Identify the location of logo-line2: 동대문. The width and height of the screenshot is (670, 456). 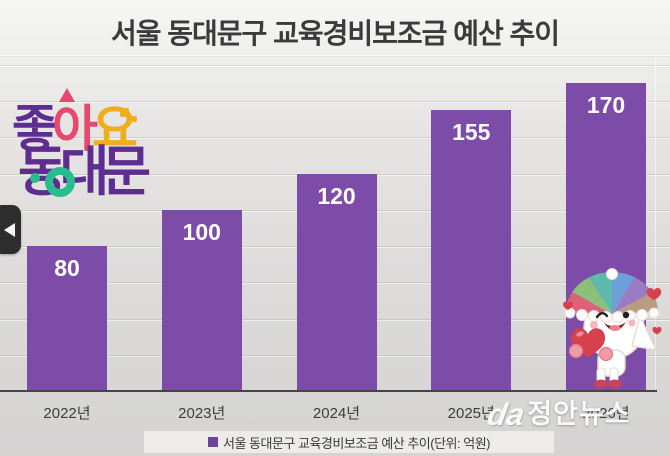
(83, 172).